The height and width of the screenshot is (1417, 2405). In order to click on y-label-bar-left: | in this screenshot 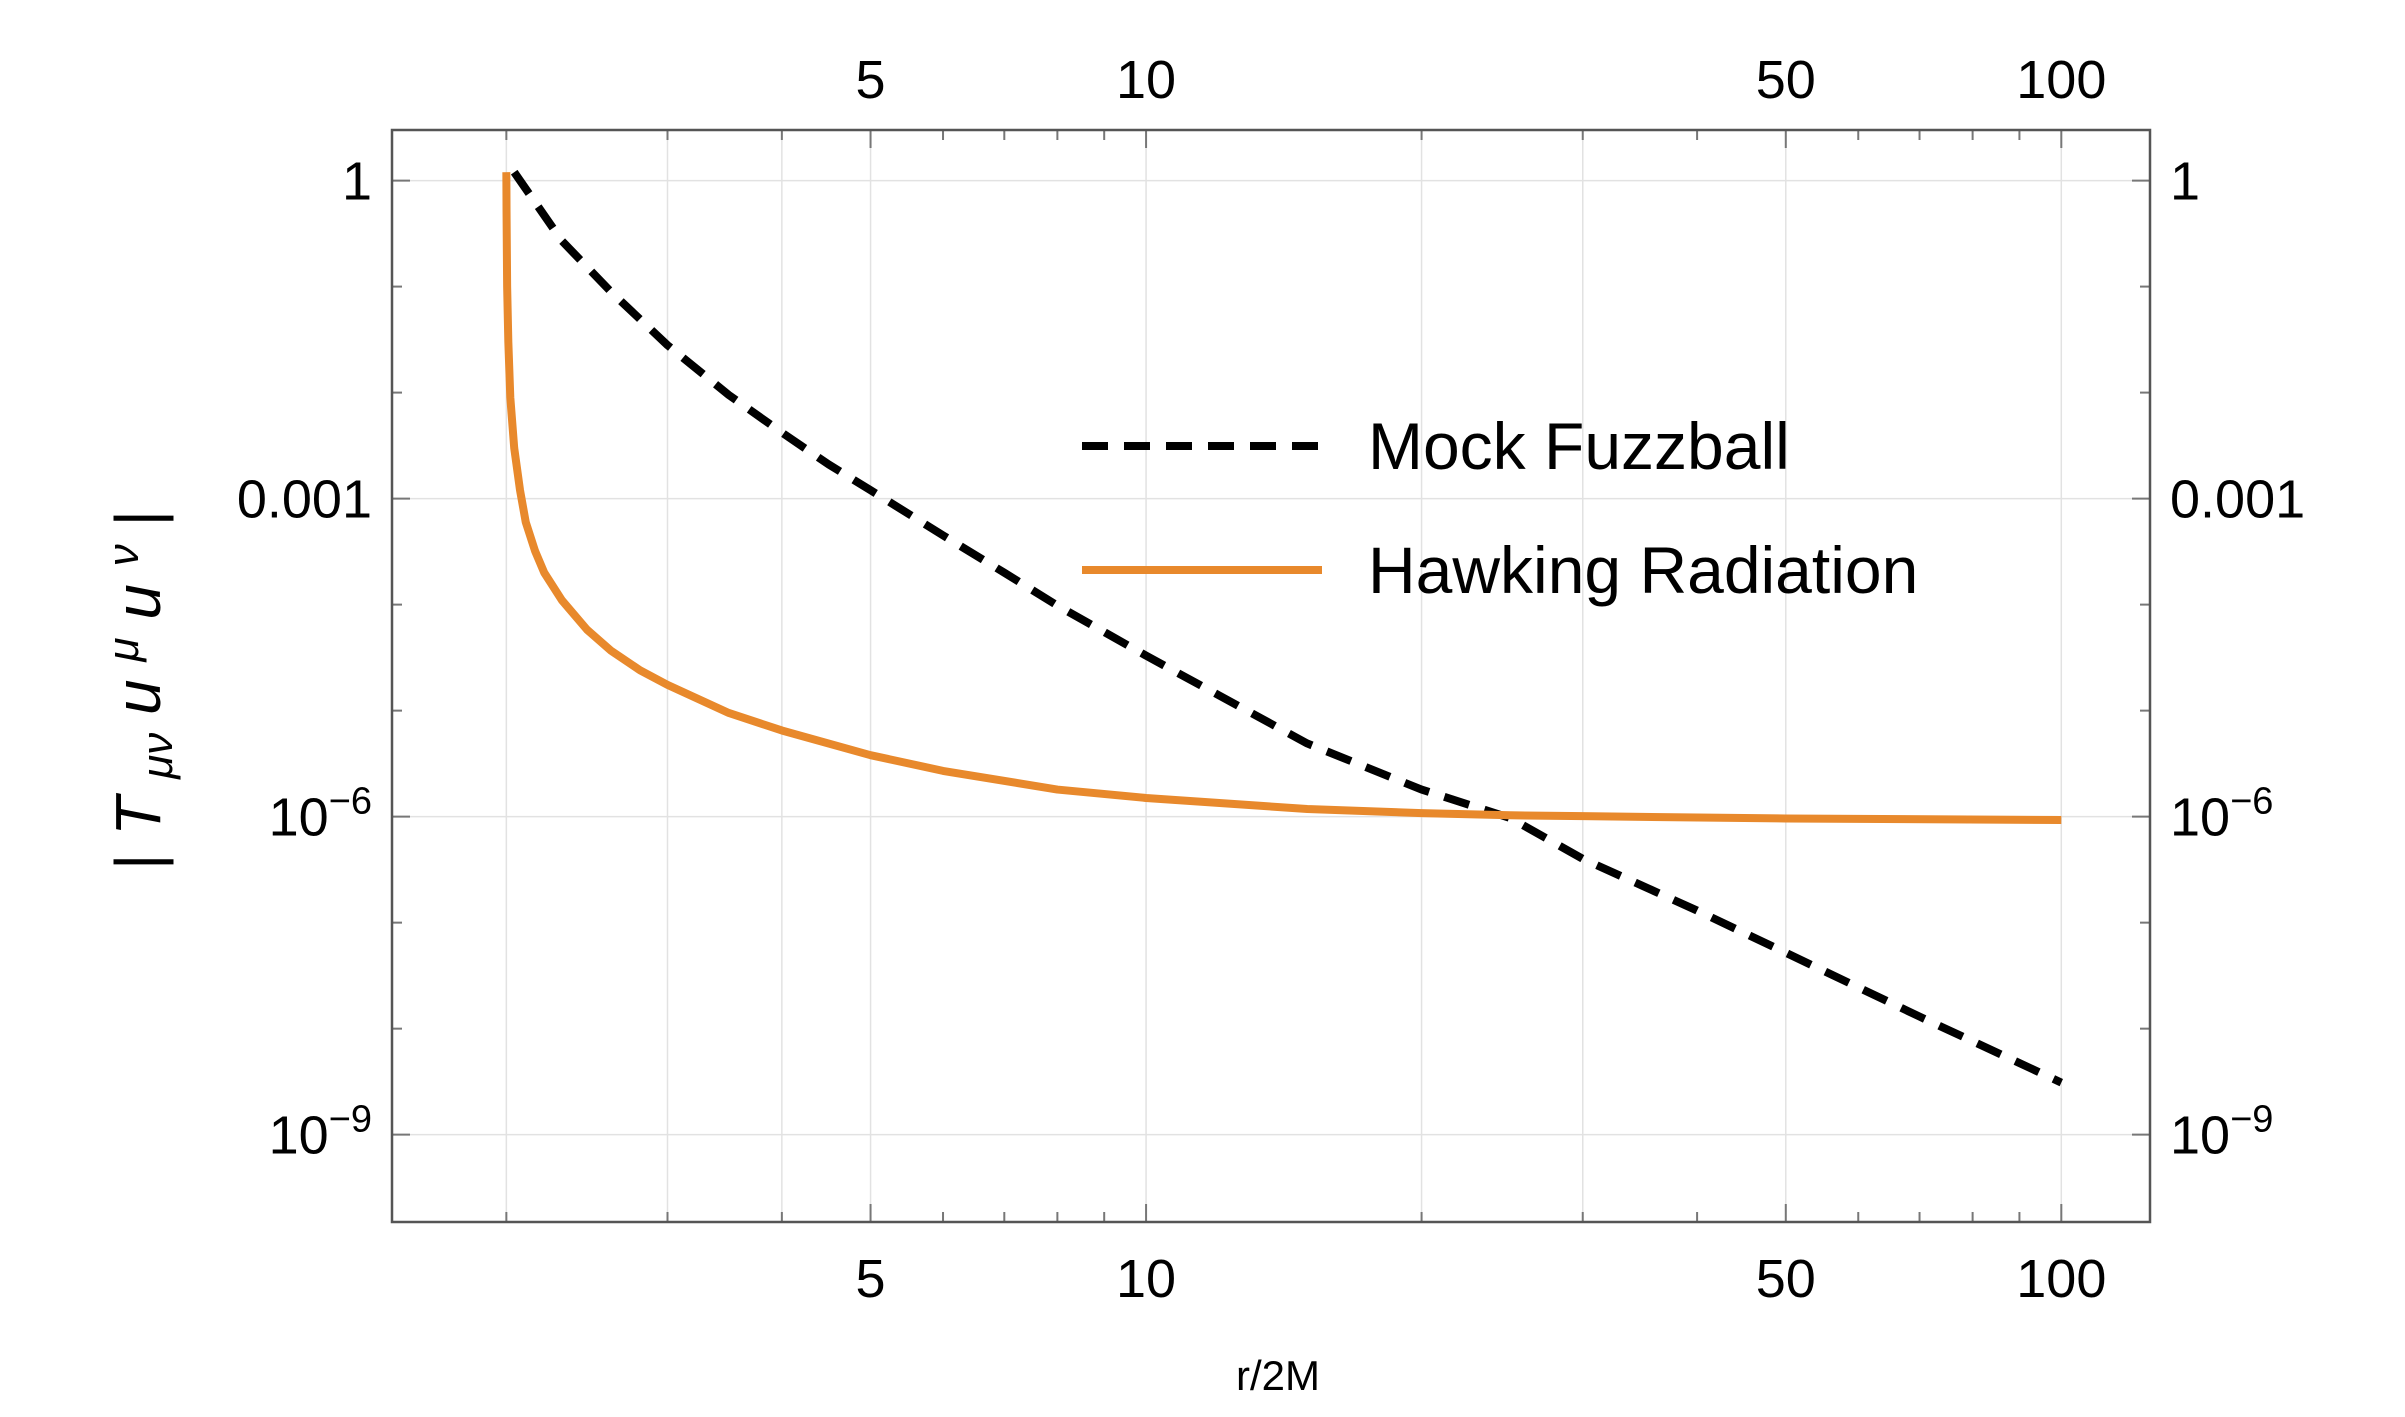, I will do `click(138, 861)`.